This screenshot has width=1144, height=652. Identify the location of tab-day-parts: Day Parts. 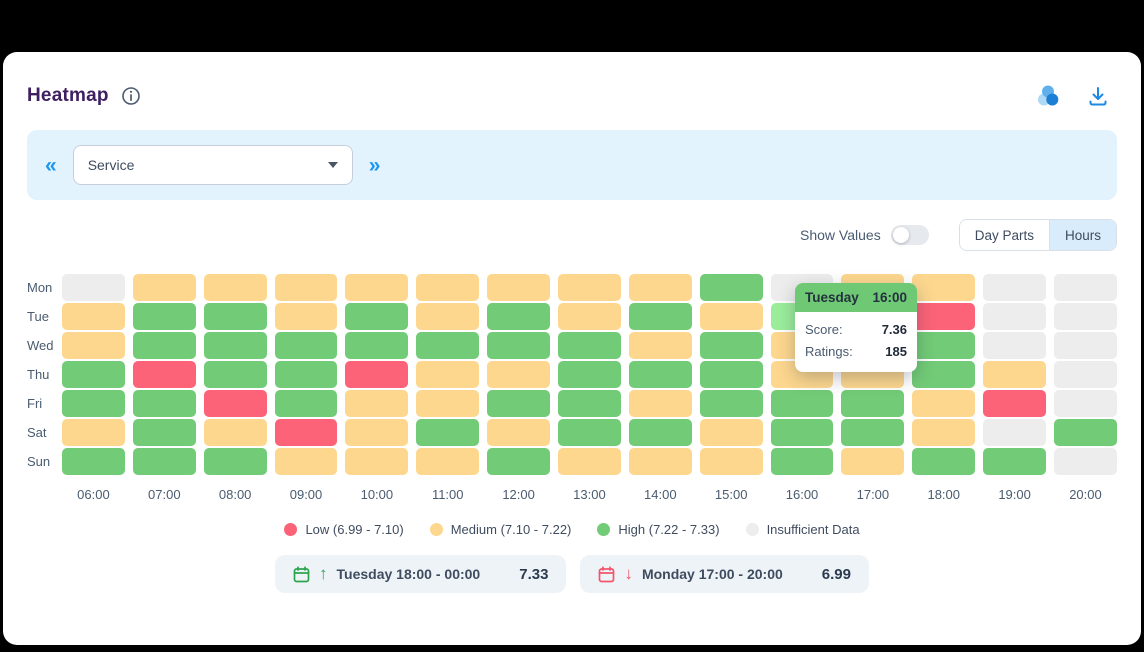
(1004, 235).